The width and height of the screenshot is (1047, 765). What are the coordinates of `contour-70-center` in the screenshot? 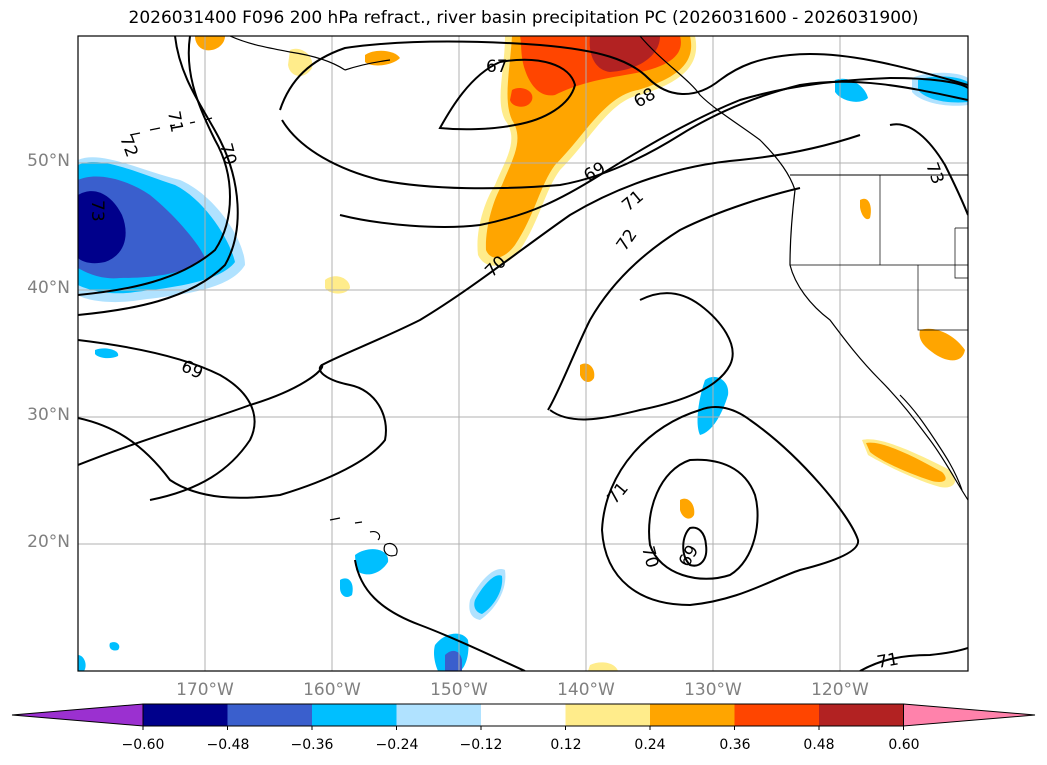 It's located at (641, 356).